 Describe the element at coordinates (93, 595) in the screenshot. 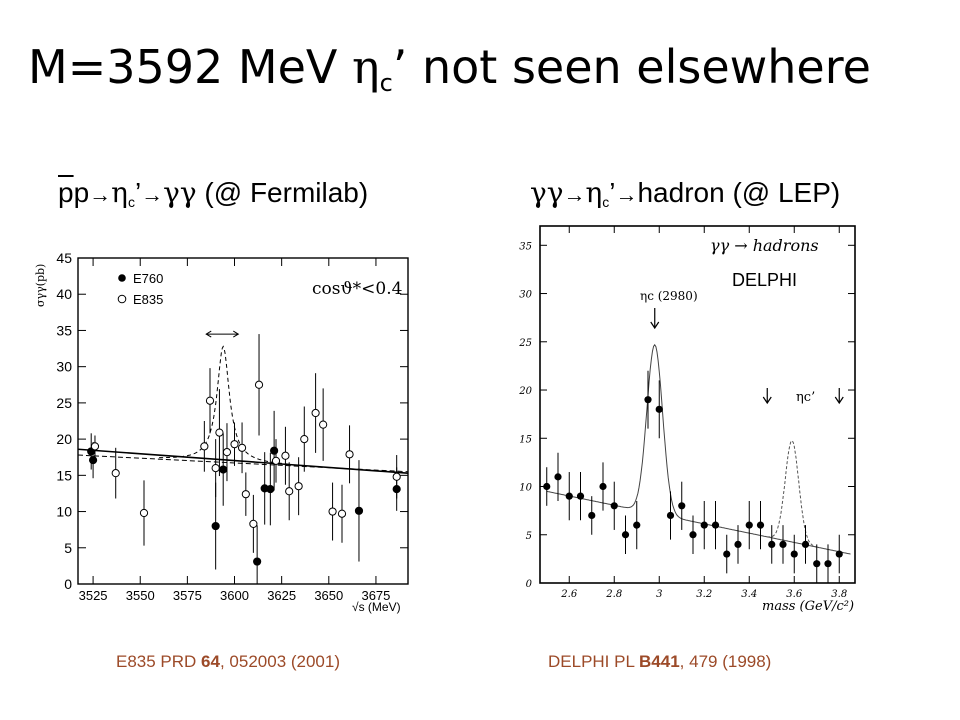

I see `left-xtick-label-0: 3525` at that location.